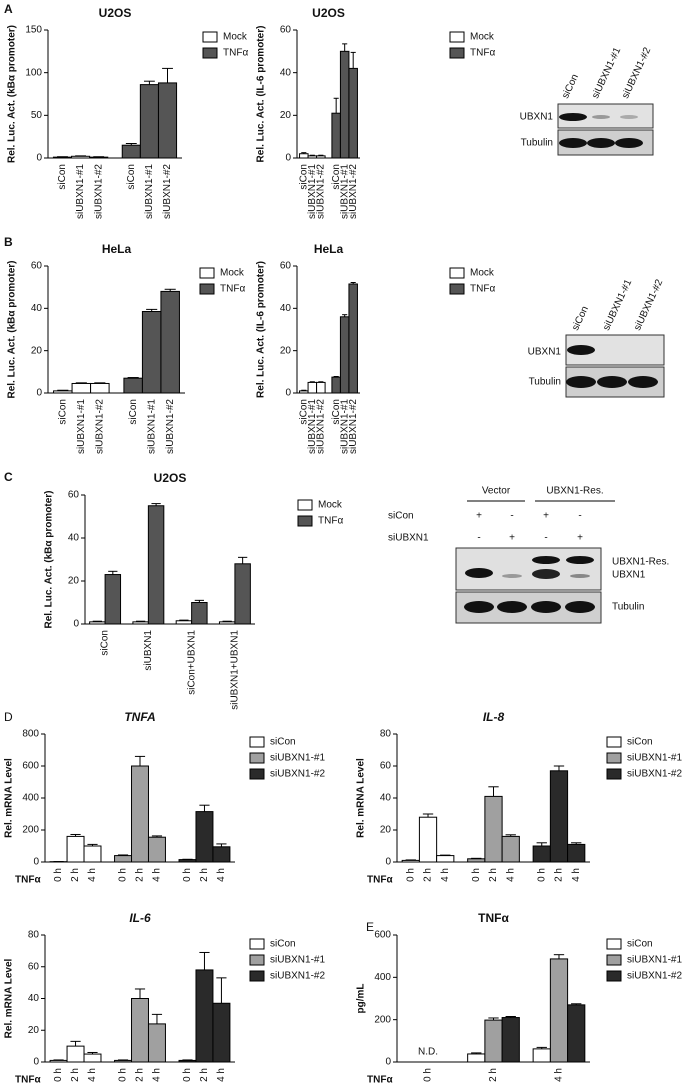 The width and height of the screenshot is (689, 1089). What do you see at coordinates (496, 491) in the screenshot?
I see `blot-group: Vector` at bounding box center [496, 491].